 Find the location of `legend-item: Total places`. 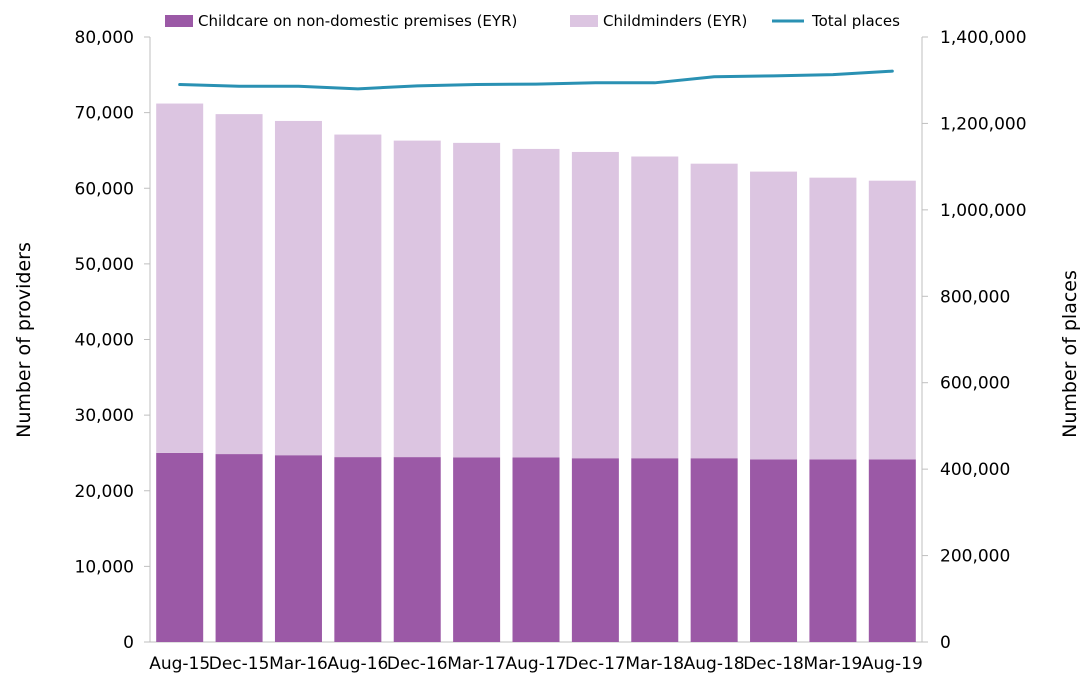

legend-item: Total places is located at coordinates (836, 21).